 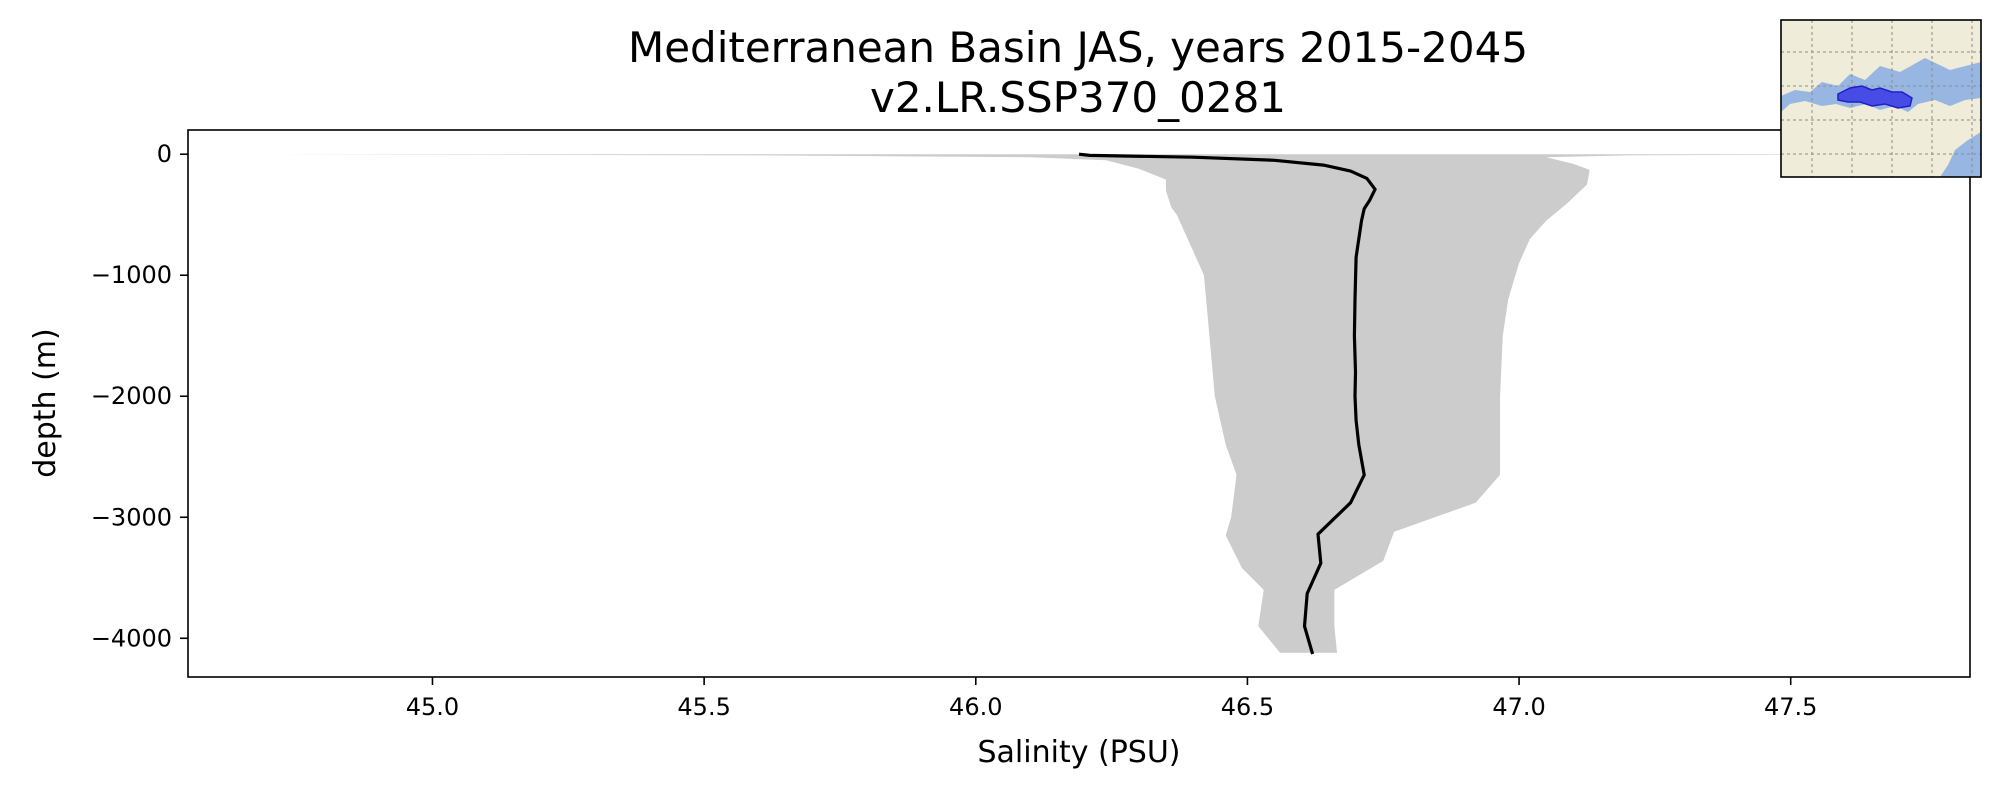 I want to click on x-axis: 45.0 45.5 46.0 46.5 47.0 47.5, so click(x=1111, y=699).